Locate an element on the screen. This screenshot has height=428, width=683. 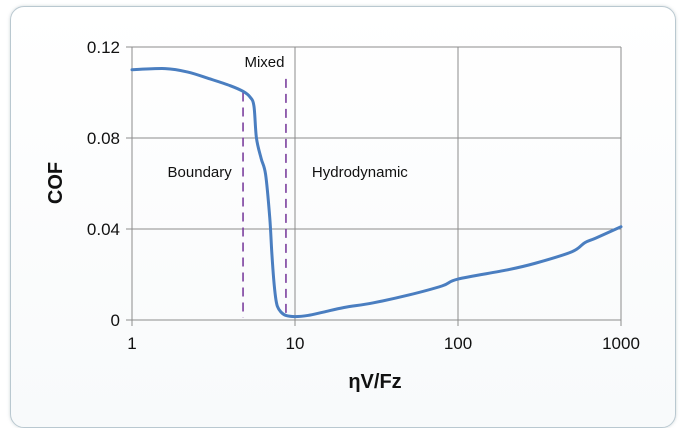
x-tick-label: 100 is located at coordinates (458, 343).